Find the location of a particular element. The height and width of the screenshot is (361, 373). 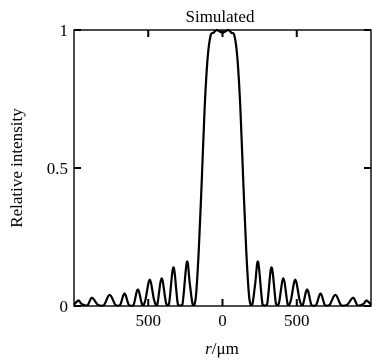

x-axis-label: r/μm is located at coordinates (222, 348).